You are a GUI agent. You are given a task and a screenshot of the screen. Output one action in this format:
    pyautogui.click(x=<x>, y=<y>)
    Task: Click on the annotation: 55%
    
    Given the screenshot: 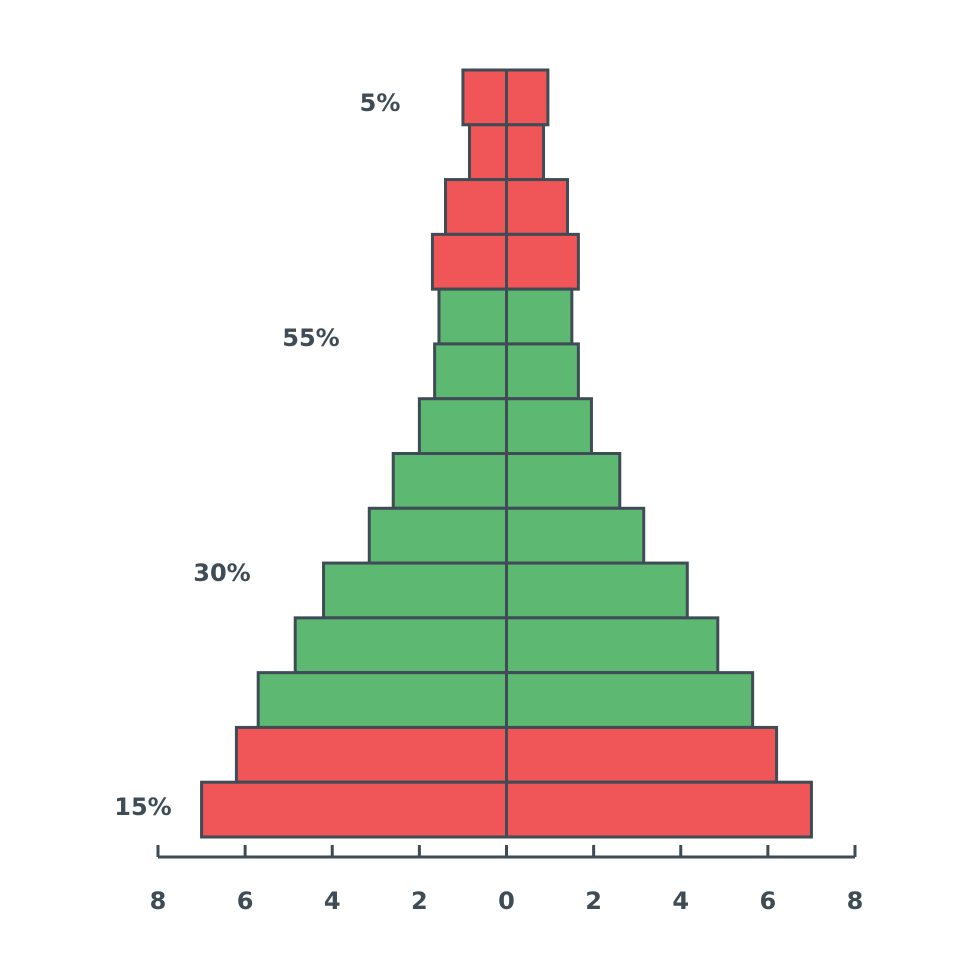 What is the action you would take?
    pyautogui.click(x=310, y=338)
    